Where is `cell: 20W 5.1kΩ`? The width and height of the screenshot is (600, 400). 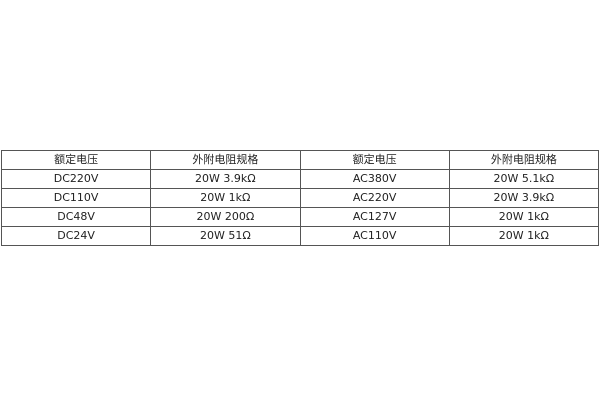
cell: 20W 5.1kΩ is located at coordinates (524, 179).